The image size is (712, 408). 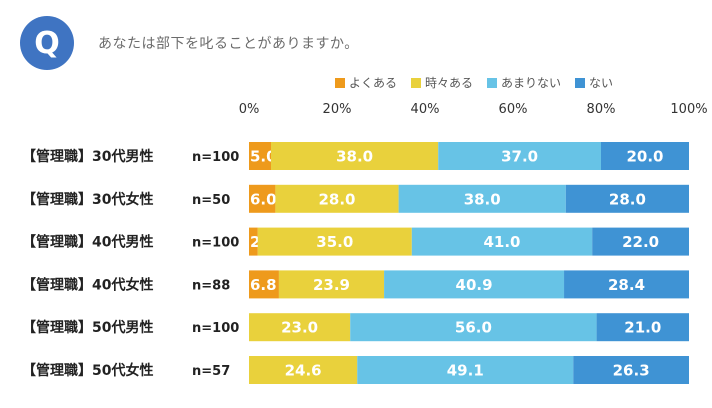 I want to click on bar-value-label: 6.0, so click(x=263, y=199).